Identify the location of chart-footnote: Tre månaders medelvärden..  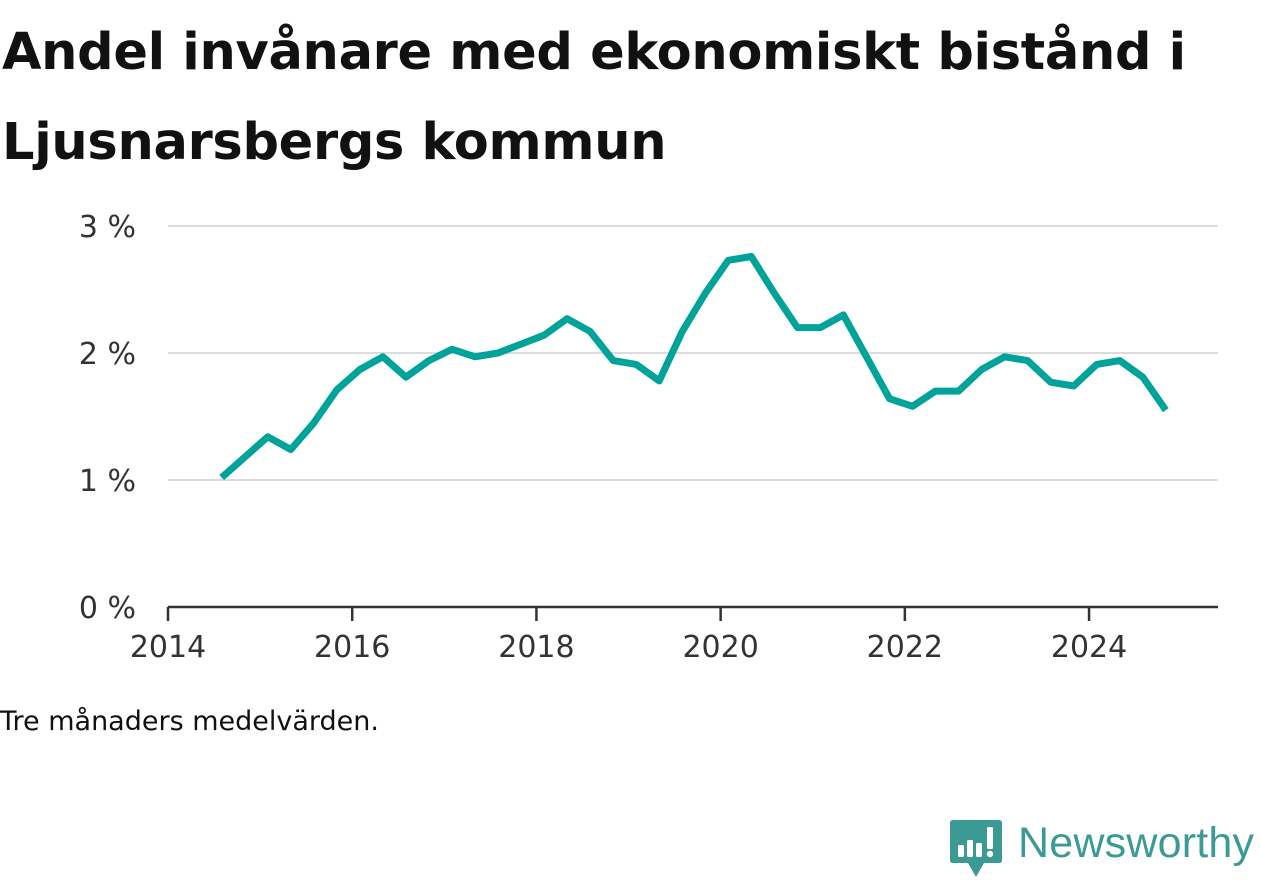
(189, 721).